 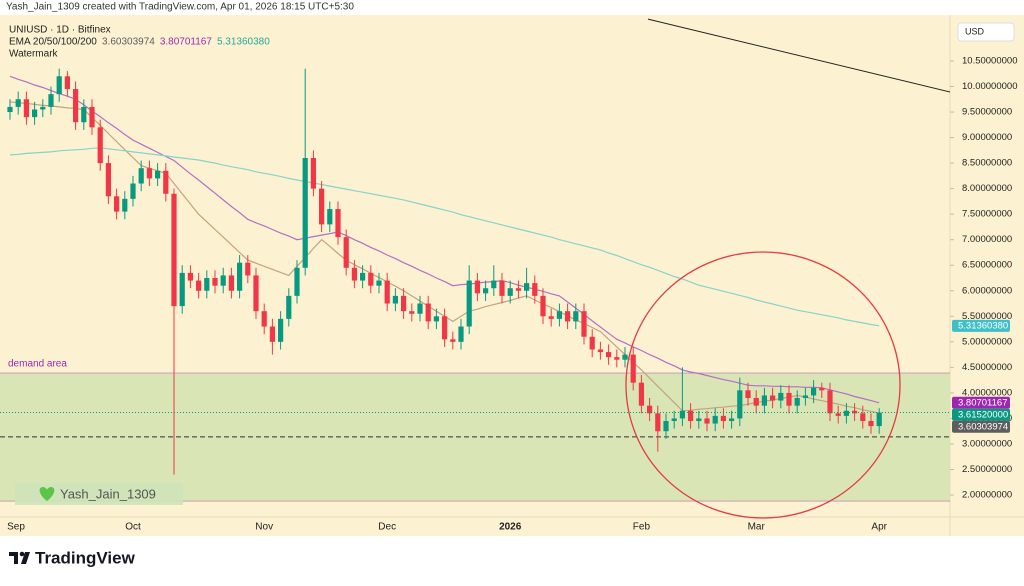 I want to click on brand-logo, so click(x=19, y=557).